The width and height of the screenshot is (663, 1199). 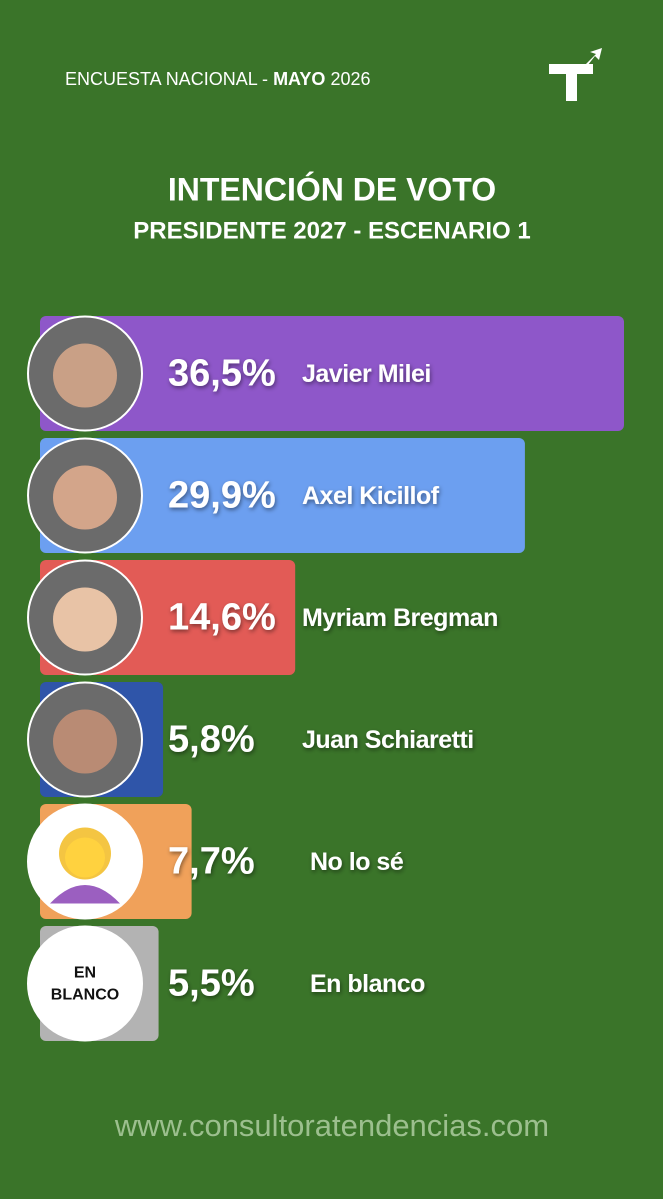 I want to click on year: 2026, so click(x=350, y=79).